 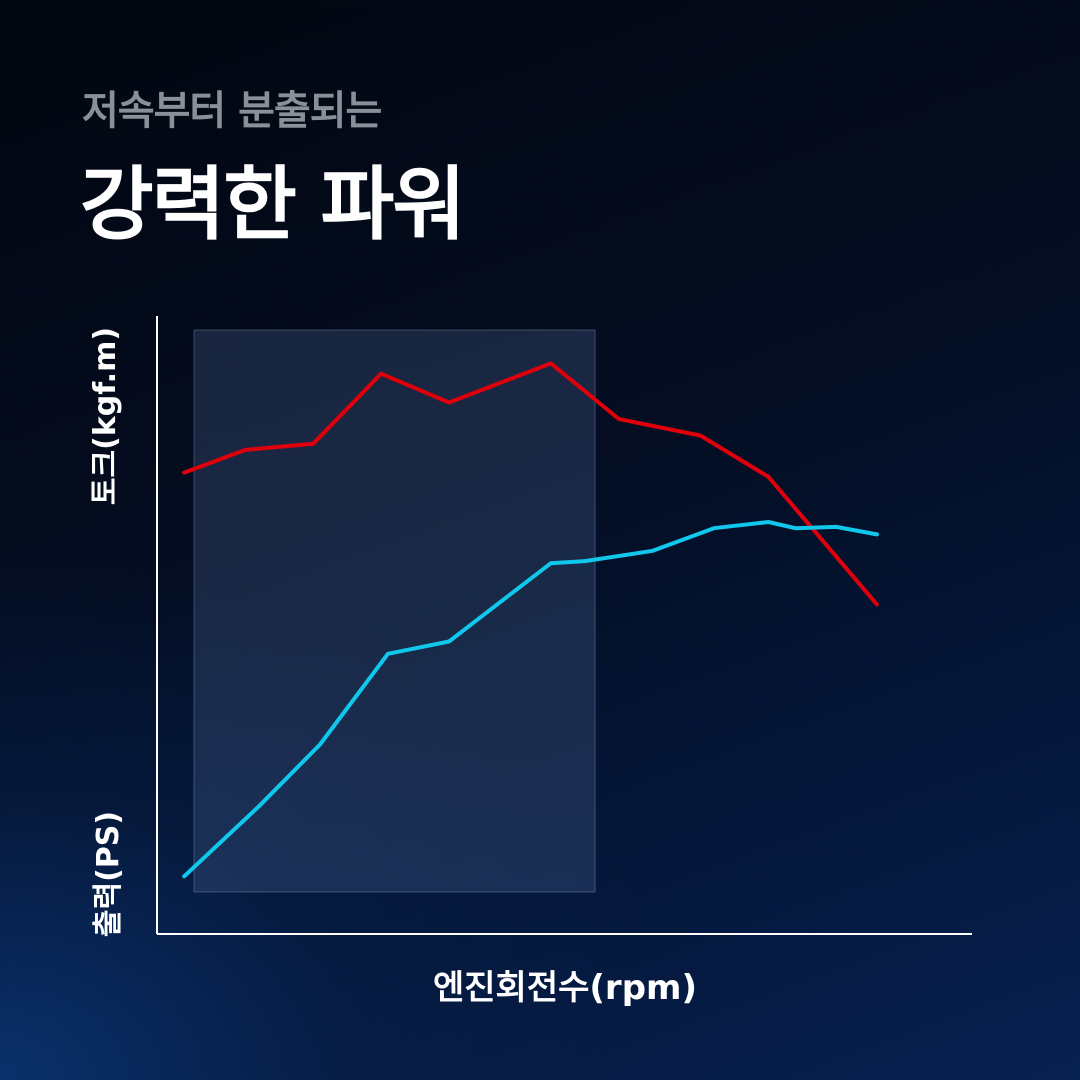 I want to click on chart-title: 강력한 파워, so click(x=273, y=204).